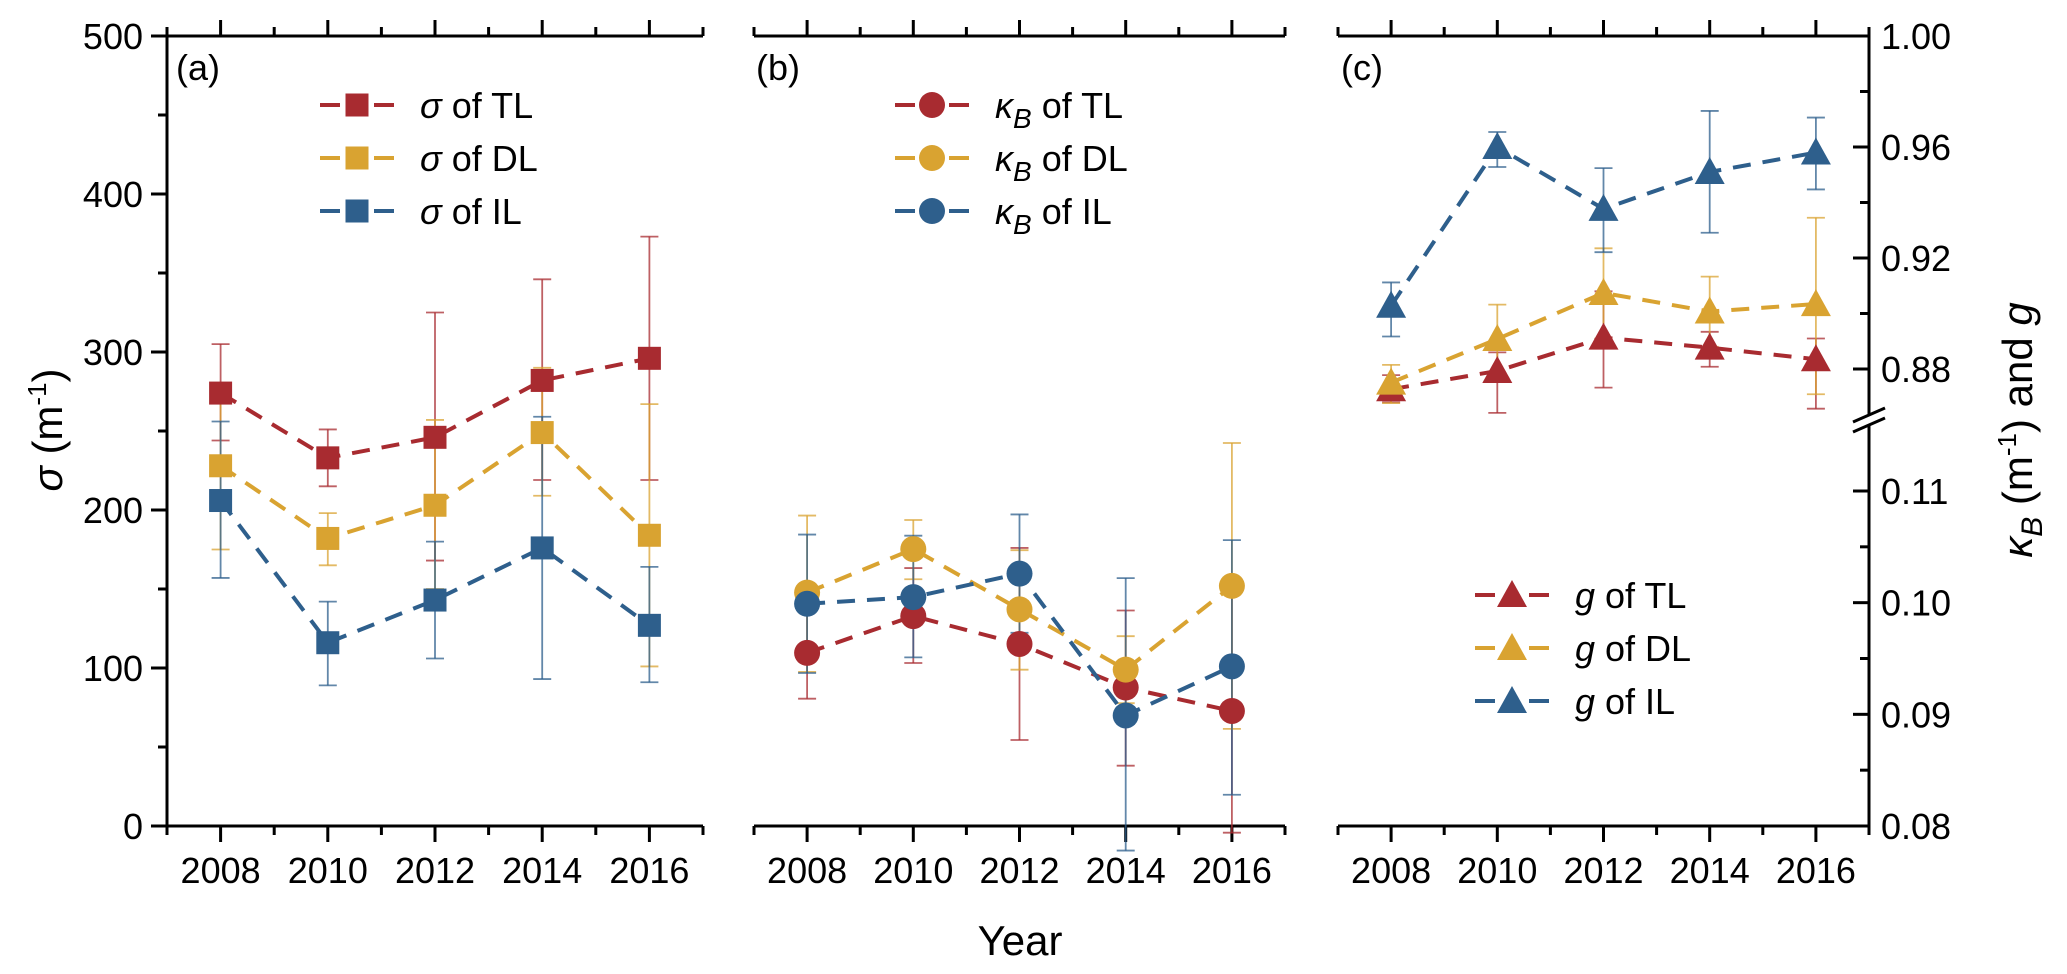 This screenshot has width=2067, height=974. What do you see at coordinates (1916, 36) in the screenshot?
I see `y-tick-label-right: 1.00` at bounding box center [1916, 36].